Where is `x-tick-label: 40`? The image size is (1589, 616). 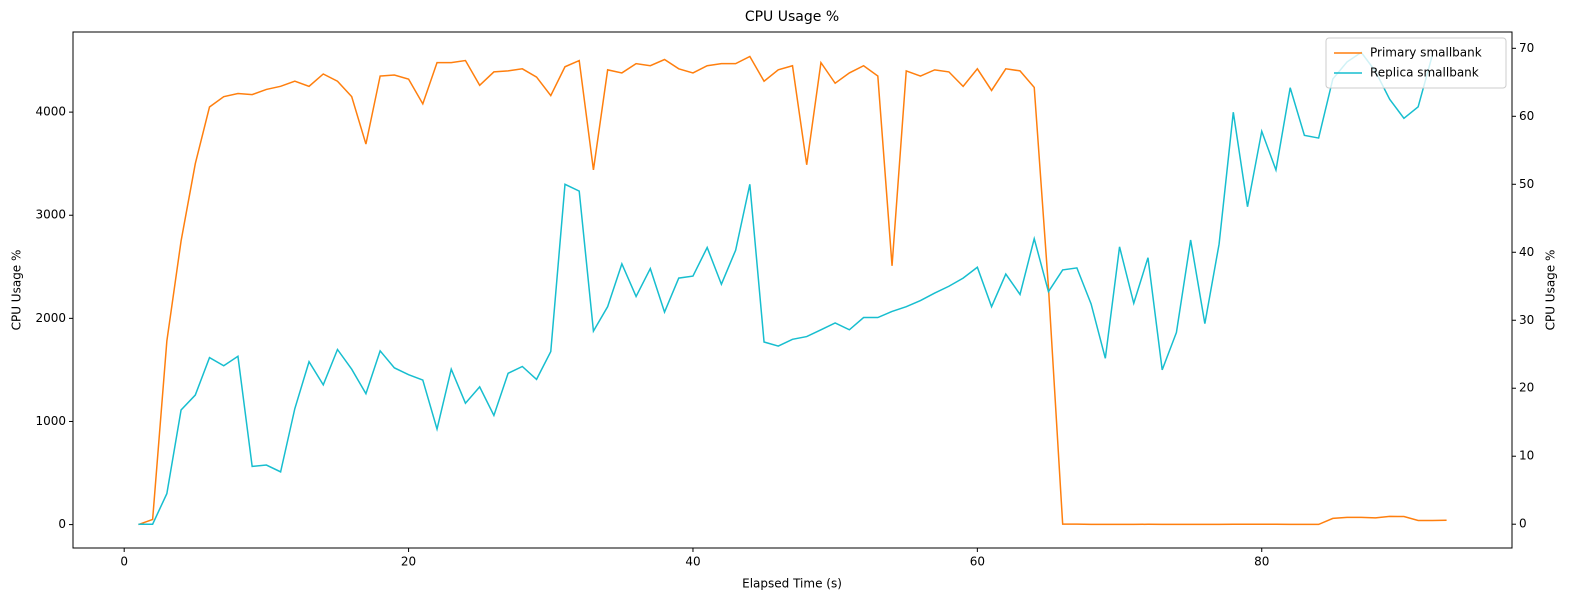 x-tick-label: 40 is located at coordinates (692, 562).